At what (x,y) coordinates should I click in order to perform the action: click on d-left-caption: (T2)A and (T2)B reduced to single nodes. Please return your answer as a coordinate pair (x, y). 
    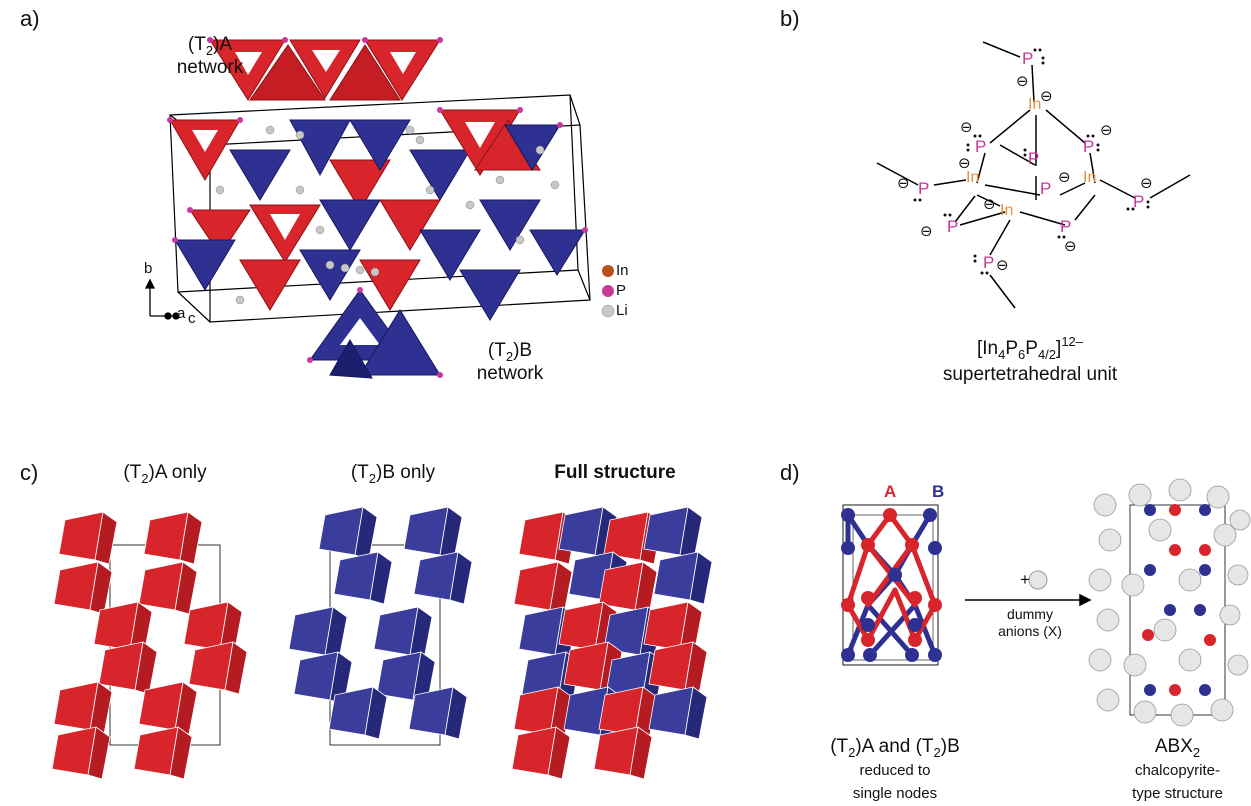
    Looking at the image, I should click on (895, 769).